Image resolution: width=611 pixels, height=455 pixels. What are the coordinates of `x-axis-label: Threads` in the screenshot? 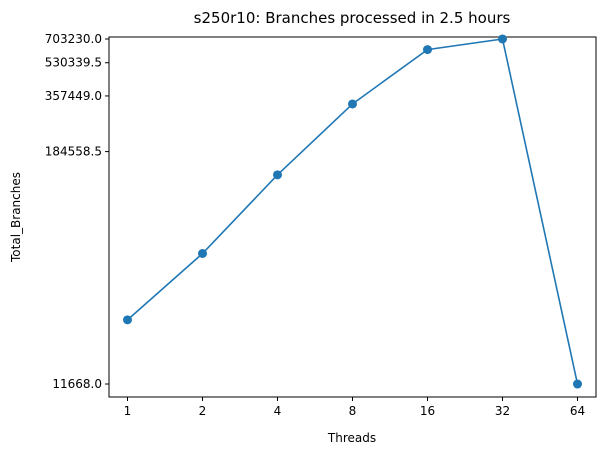 It's located at (351, 438).